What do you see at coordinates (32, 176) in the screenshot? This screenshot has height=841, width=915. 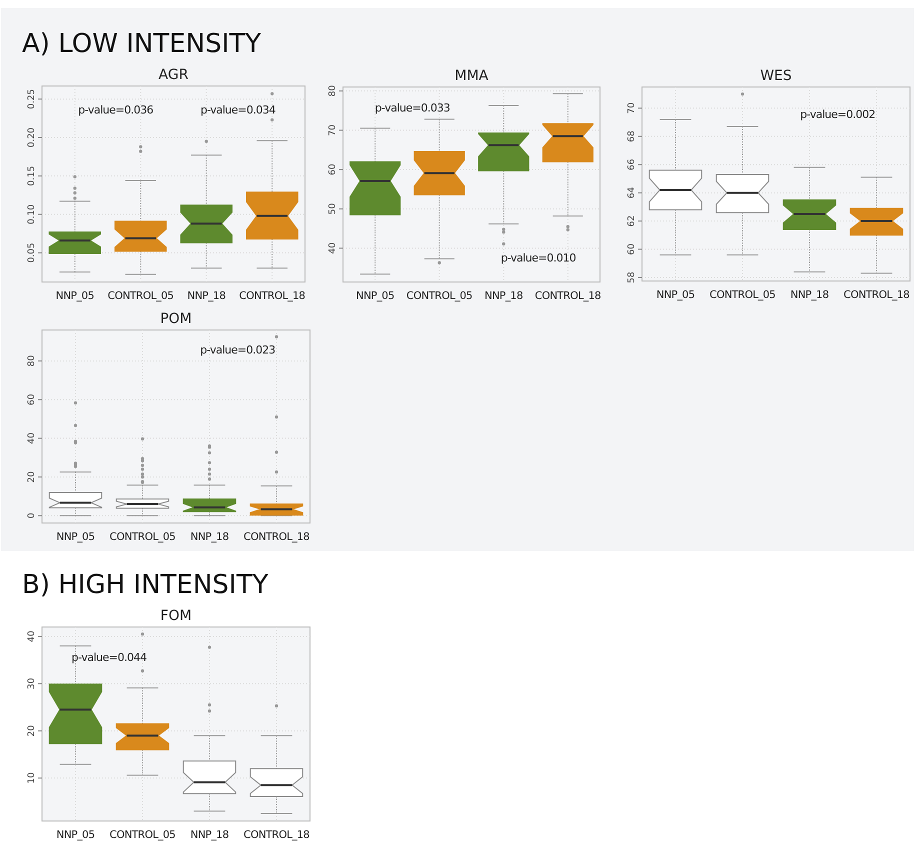 I see `y-tick-label: 0.15` at bounding box center [32, 176].